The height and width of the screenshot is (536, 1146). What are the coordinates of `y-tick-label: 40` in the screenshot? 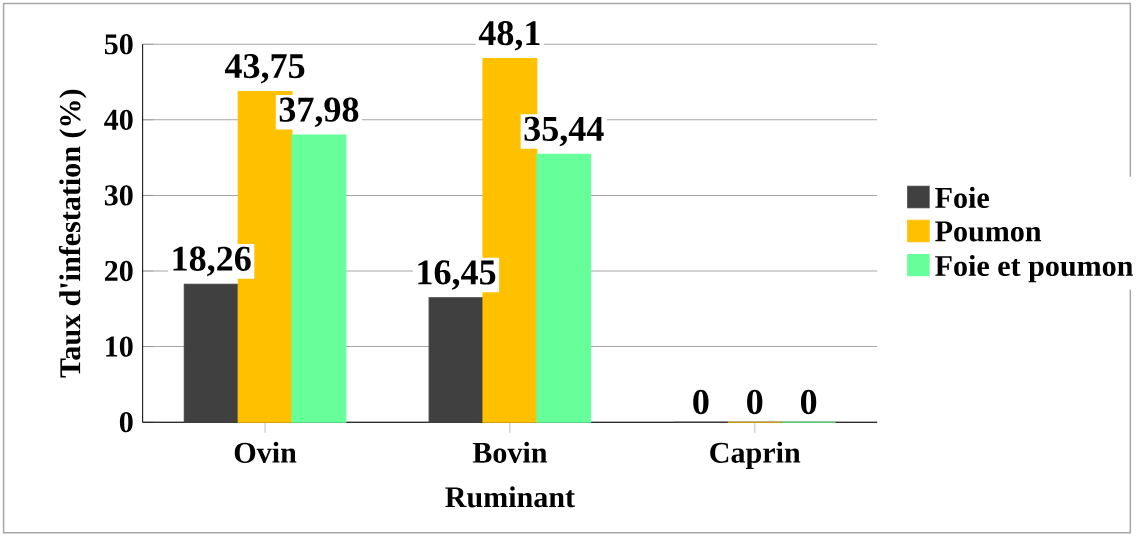 It's located at (118, 119).